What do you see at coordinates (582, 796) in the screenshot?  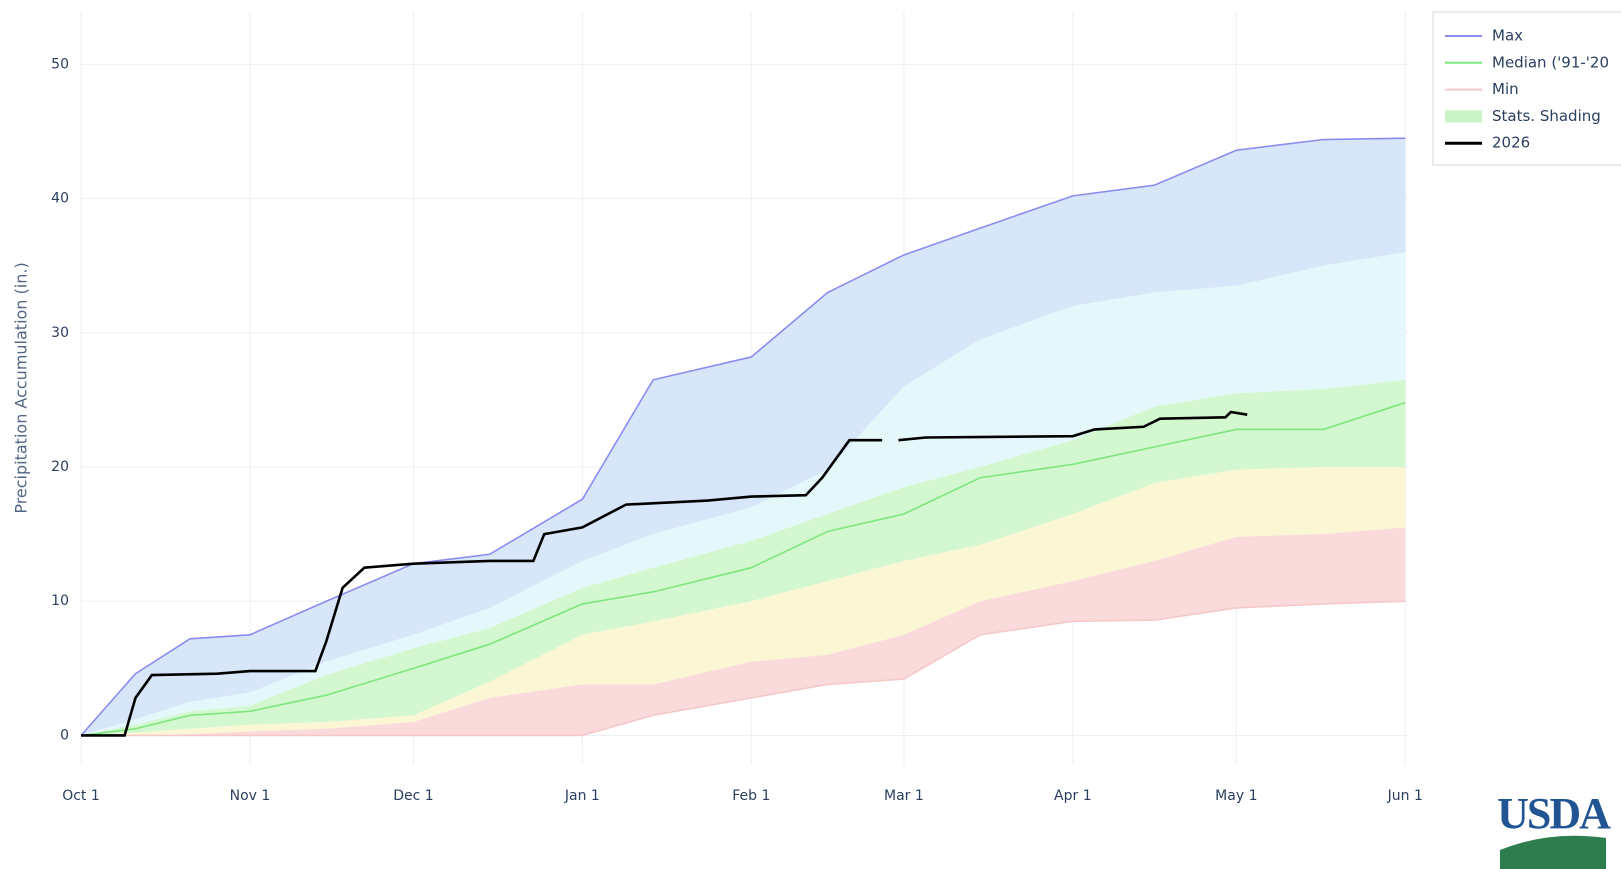 I see `x-tick-label: Jan 1` at bounding box center [582, 796].